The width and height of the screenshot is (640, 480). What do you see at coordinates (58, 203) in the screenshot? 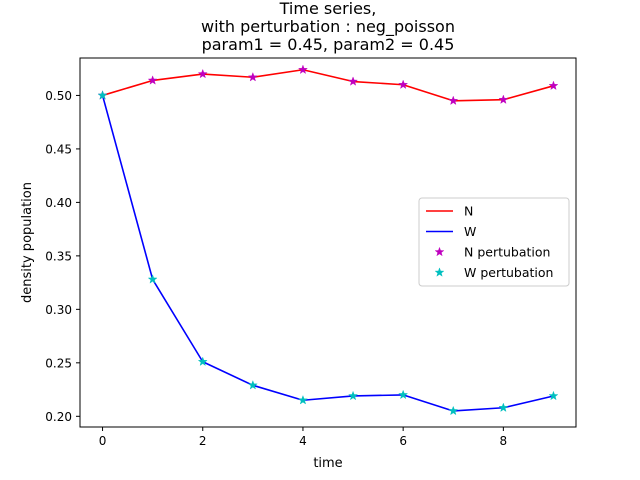
I see `y-tick-label: 0.40` at bounding box center [58, 203].